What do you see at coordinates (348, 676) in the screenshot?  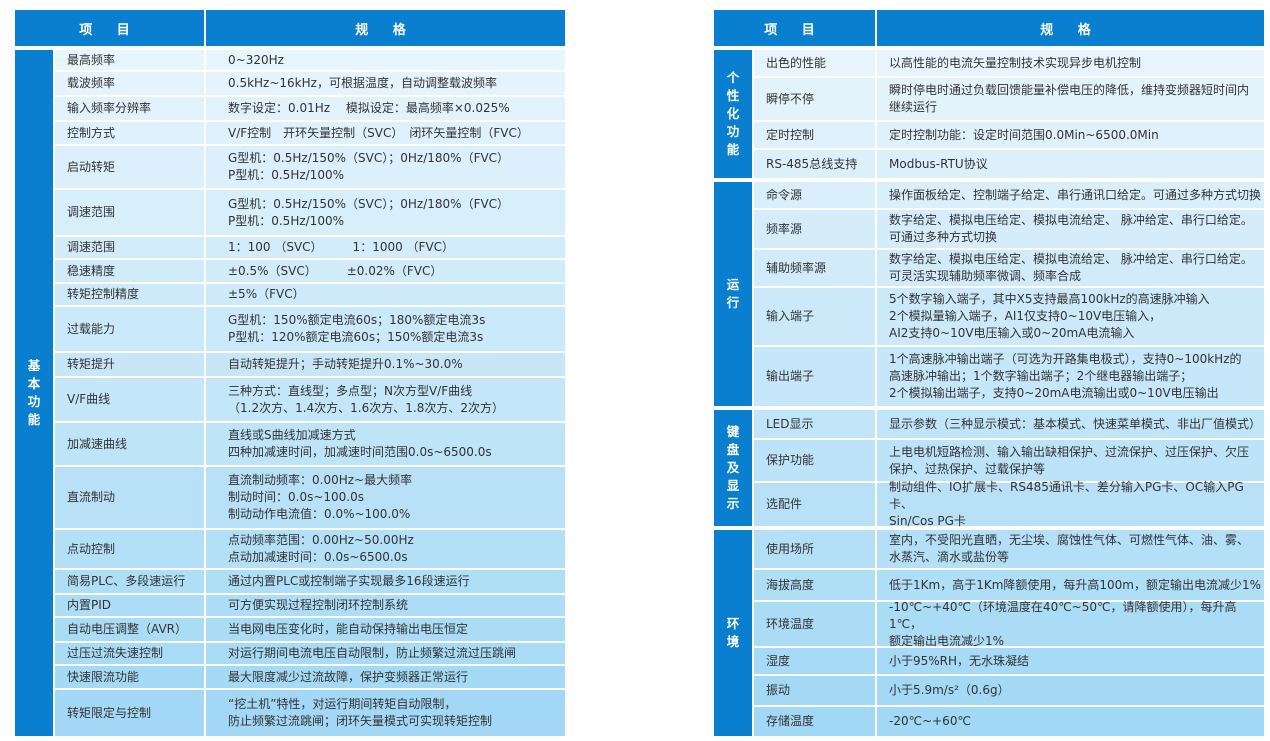 I see `row-spec: 最大限度减少过流故障，保护变频器正常运行` at bounding box center [348, 676].